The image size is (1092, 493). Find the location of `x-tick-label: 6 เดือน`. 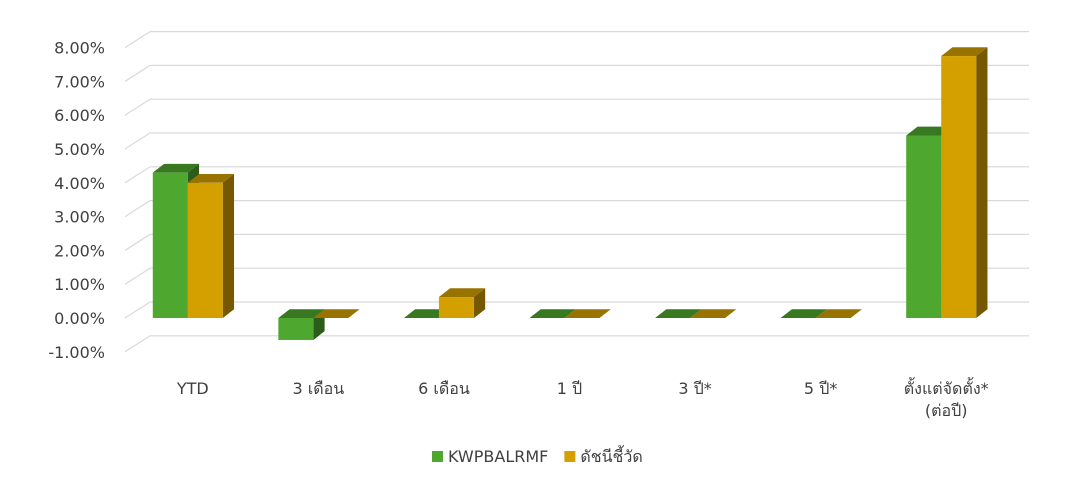

x-tick-label: 6 เดือน is located at coordinates (444, 388).